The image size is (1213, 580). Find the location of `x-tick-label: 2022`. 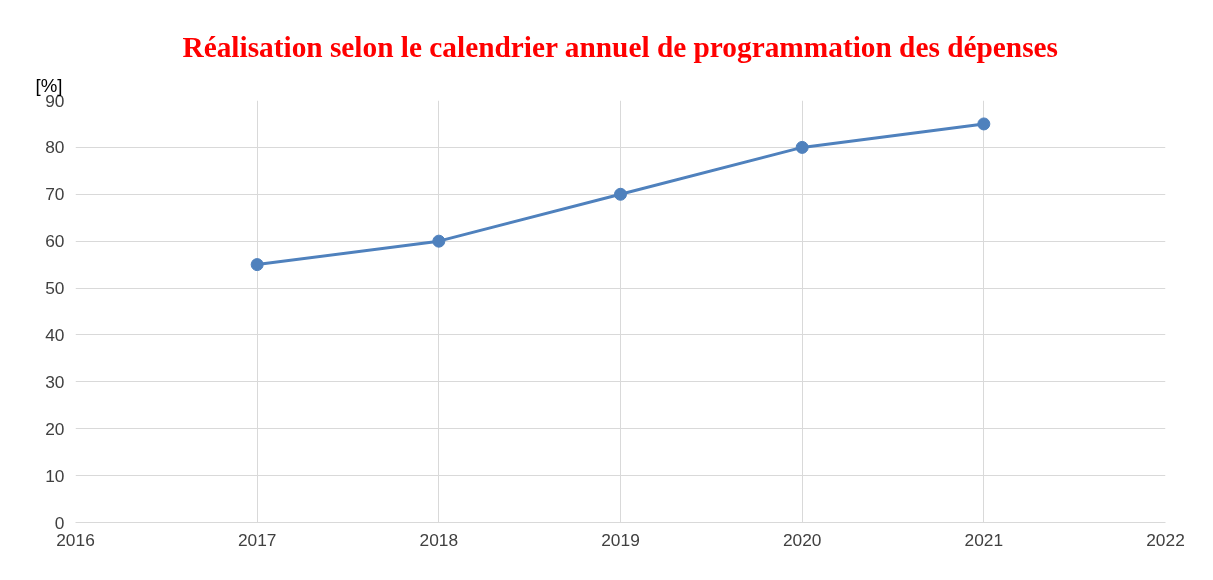

x-tick-label: 2022 is located at coordinates (1165, 539).